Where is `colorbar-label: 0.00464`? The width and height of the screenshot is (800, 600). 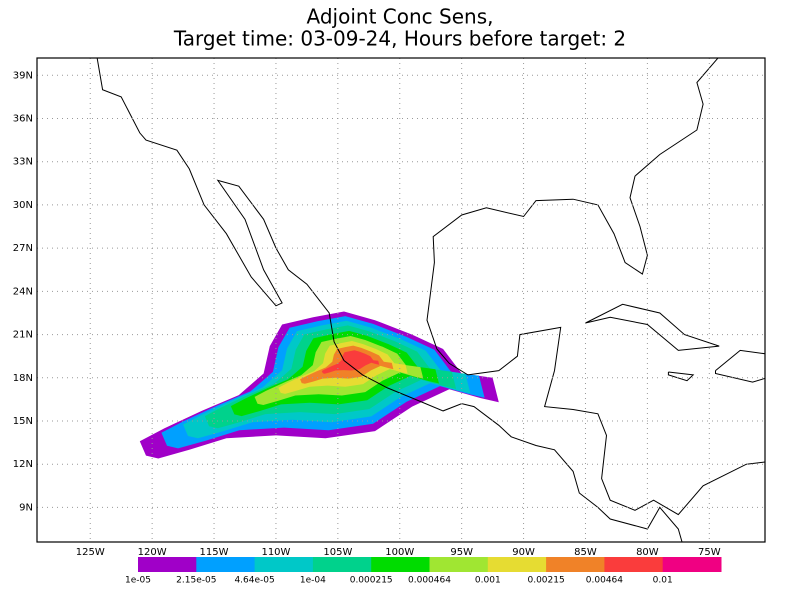
colorbar-label: 0.00464 is located at coordinates (604, 581).